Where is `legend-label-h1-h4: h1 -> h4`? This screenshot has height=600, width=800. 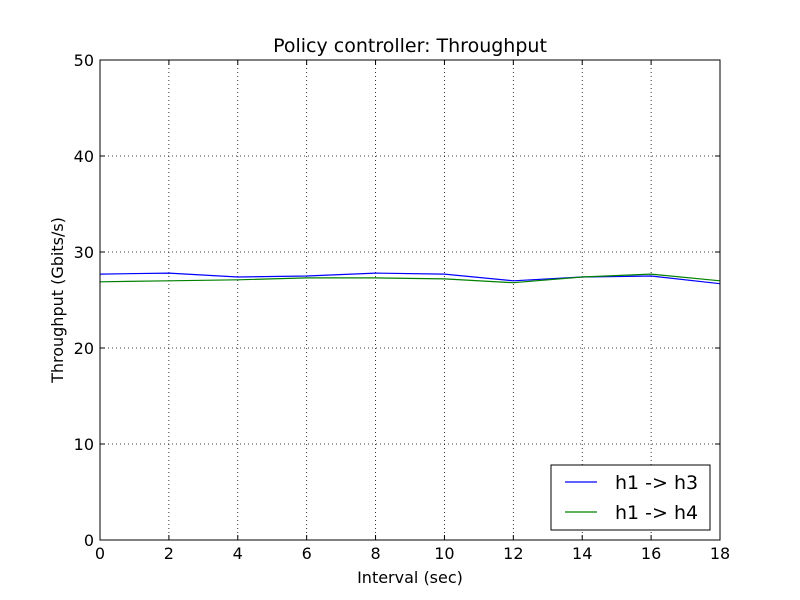
legend-label-h1-h4: h1 -> h4 is located at coordinates (656, 513).